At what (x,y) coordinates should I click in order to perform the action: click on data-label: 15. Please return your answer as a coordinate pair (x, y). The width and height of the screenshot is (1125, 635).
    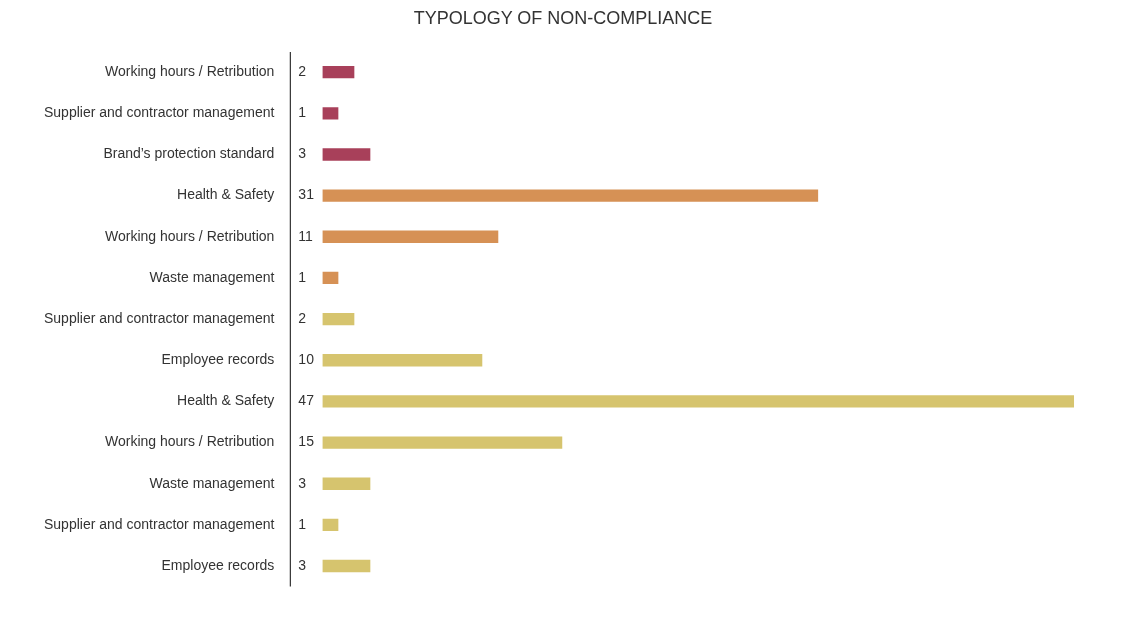
    Looking at the image, I should click on (306, 441).